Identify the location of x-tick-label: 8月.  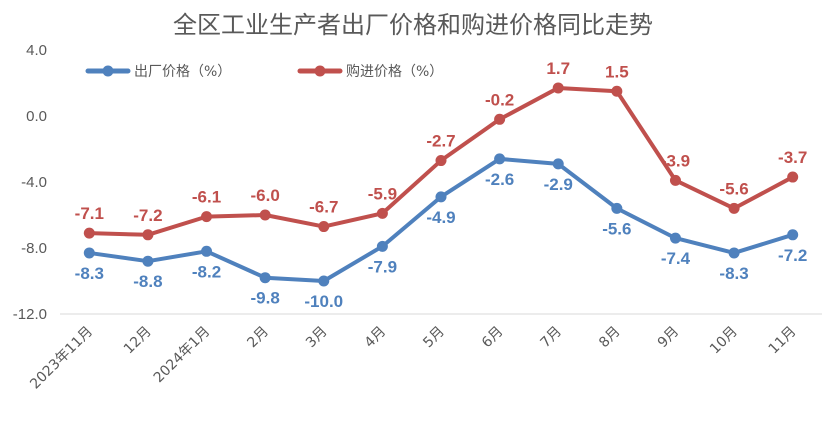
(610, 338).